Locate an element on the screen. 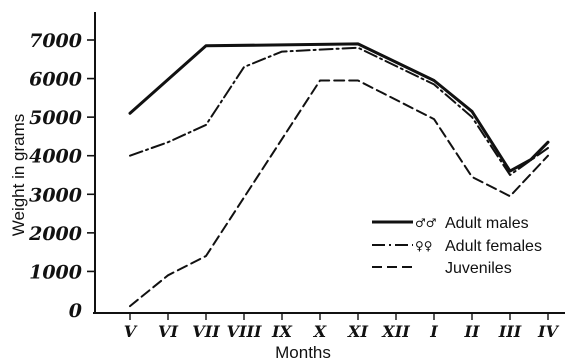 This screenshot has height=364, width=575. x-tick-label: III is located at coordinates (510, 331).